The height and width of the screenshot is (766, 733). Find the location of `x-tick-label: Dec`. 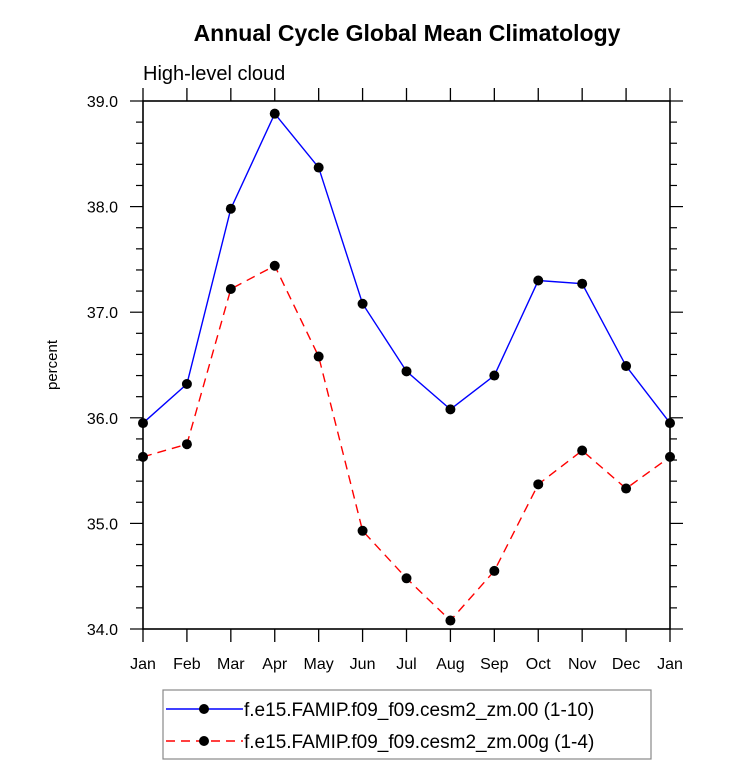

x-tick-label: Dec is located at coordinates (626, 664).